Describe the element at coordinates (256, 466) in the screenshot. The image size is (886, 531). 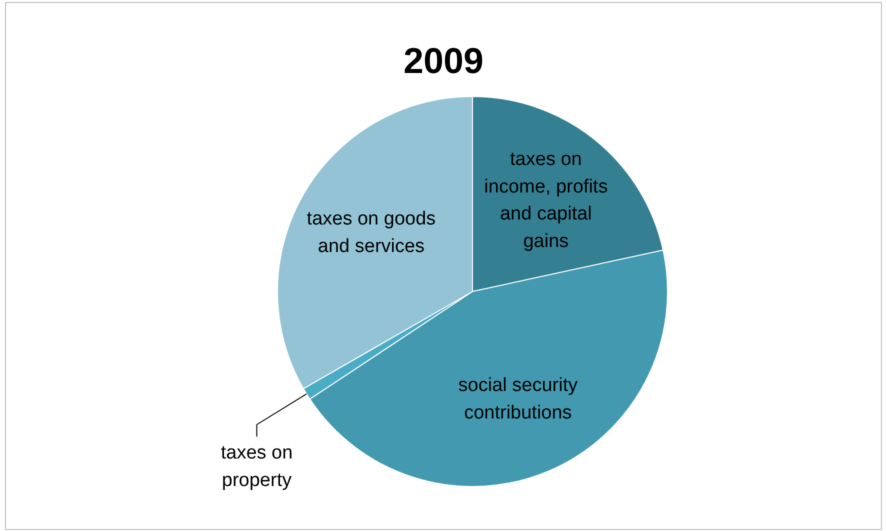
I see `slice-label: taxes on property` at that location.